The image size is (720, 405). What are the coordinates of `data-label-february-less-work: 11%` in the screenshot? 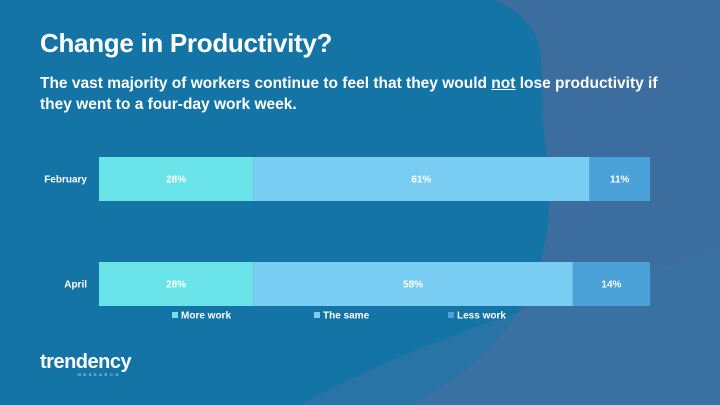 It's located at (620, 180).